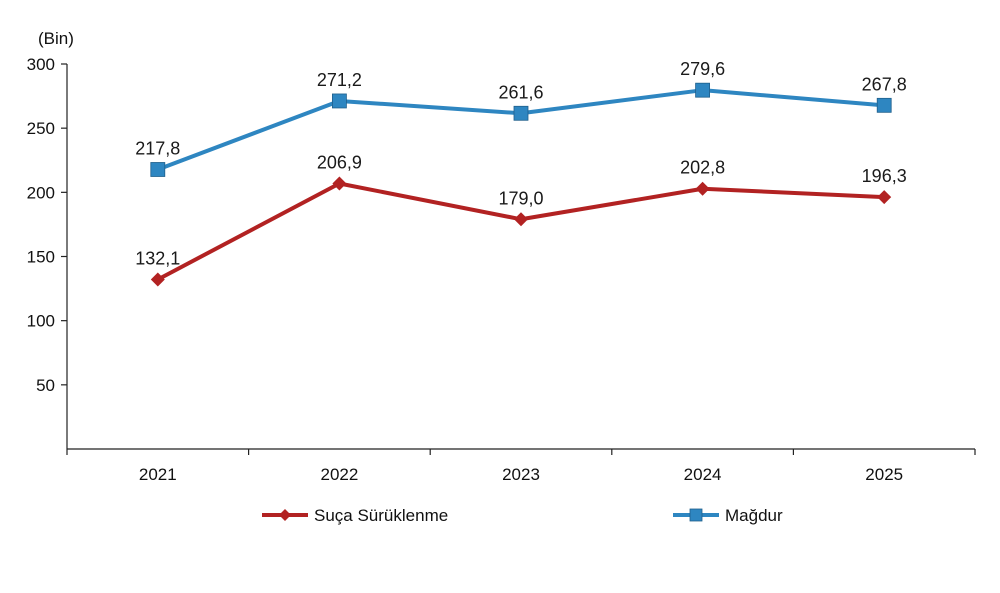 This screenshot has width=1000, height=593. Describe the element at coordinates (520, 198) in the screenshot. I see `data-label: 179,0` at that location.